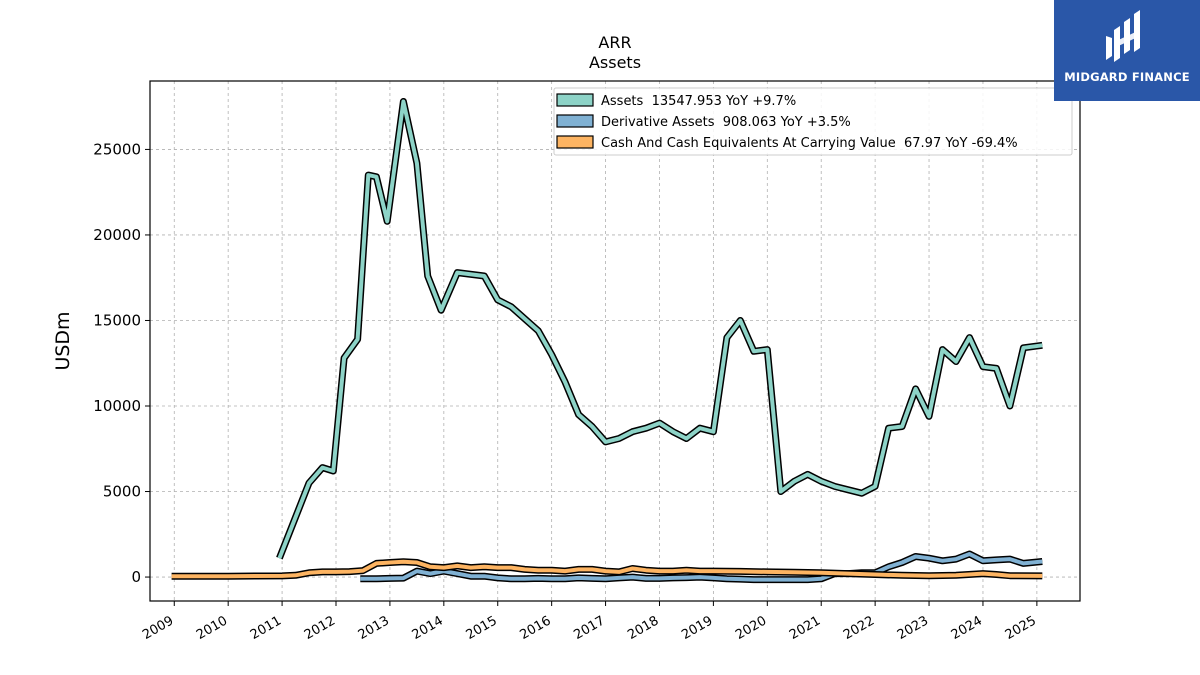  Describe the element at coordinates (575, 121) in the screenshot. I see `legend-swatch-derivative-assets` at that location.